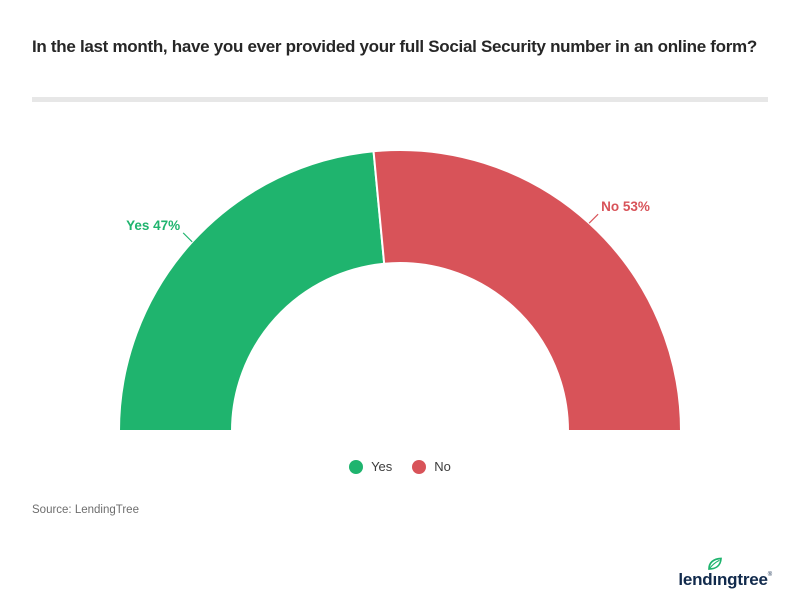 Image resolution: width=800 pixels, height=608 pixels. I want to click on slice-label-leader-no, so click(593, 218).